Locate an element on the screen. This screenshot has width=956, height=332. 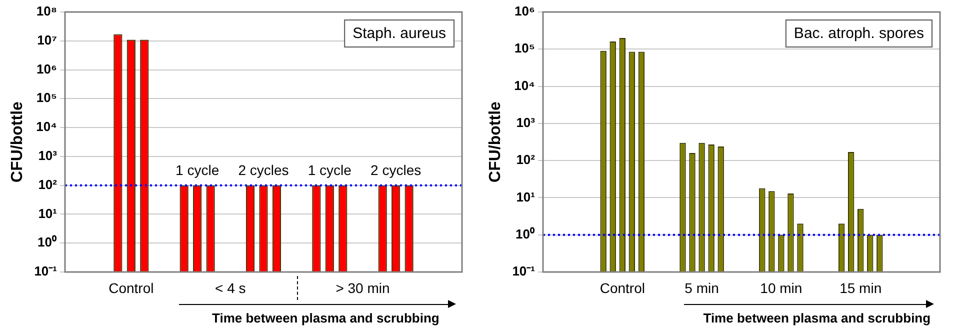
text: < 4 s is located at coordinates (230, 288).